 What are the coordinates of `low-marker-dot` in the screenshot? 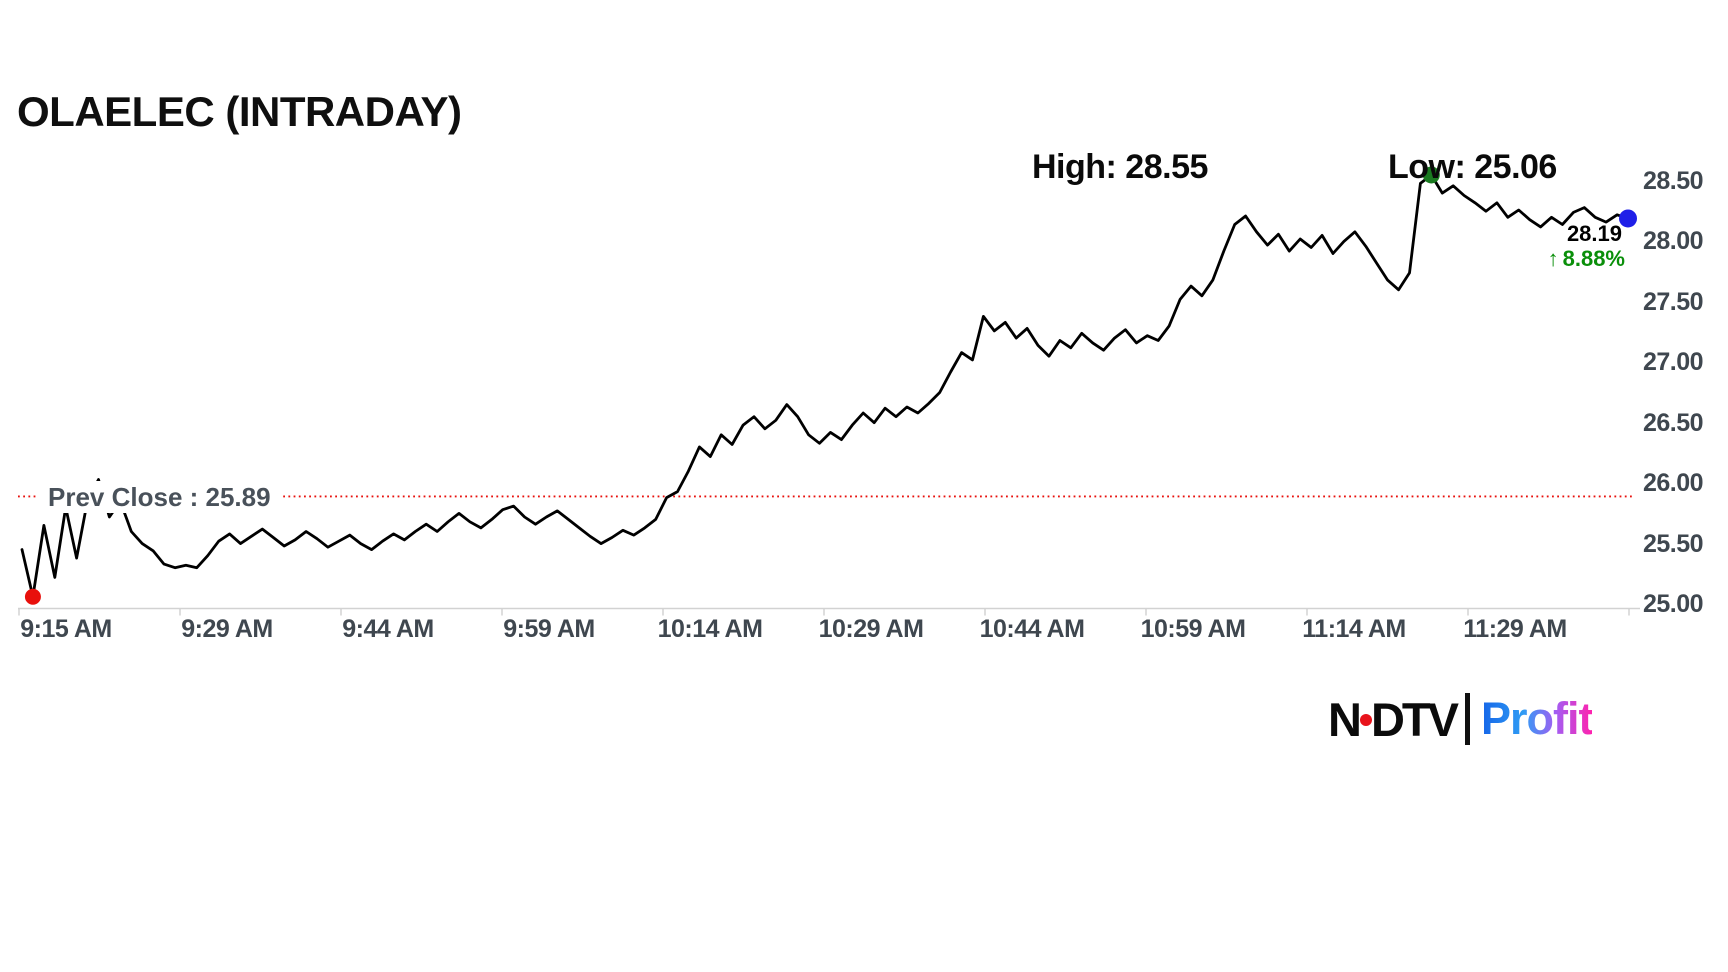 It's located at (32, 596).